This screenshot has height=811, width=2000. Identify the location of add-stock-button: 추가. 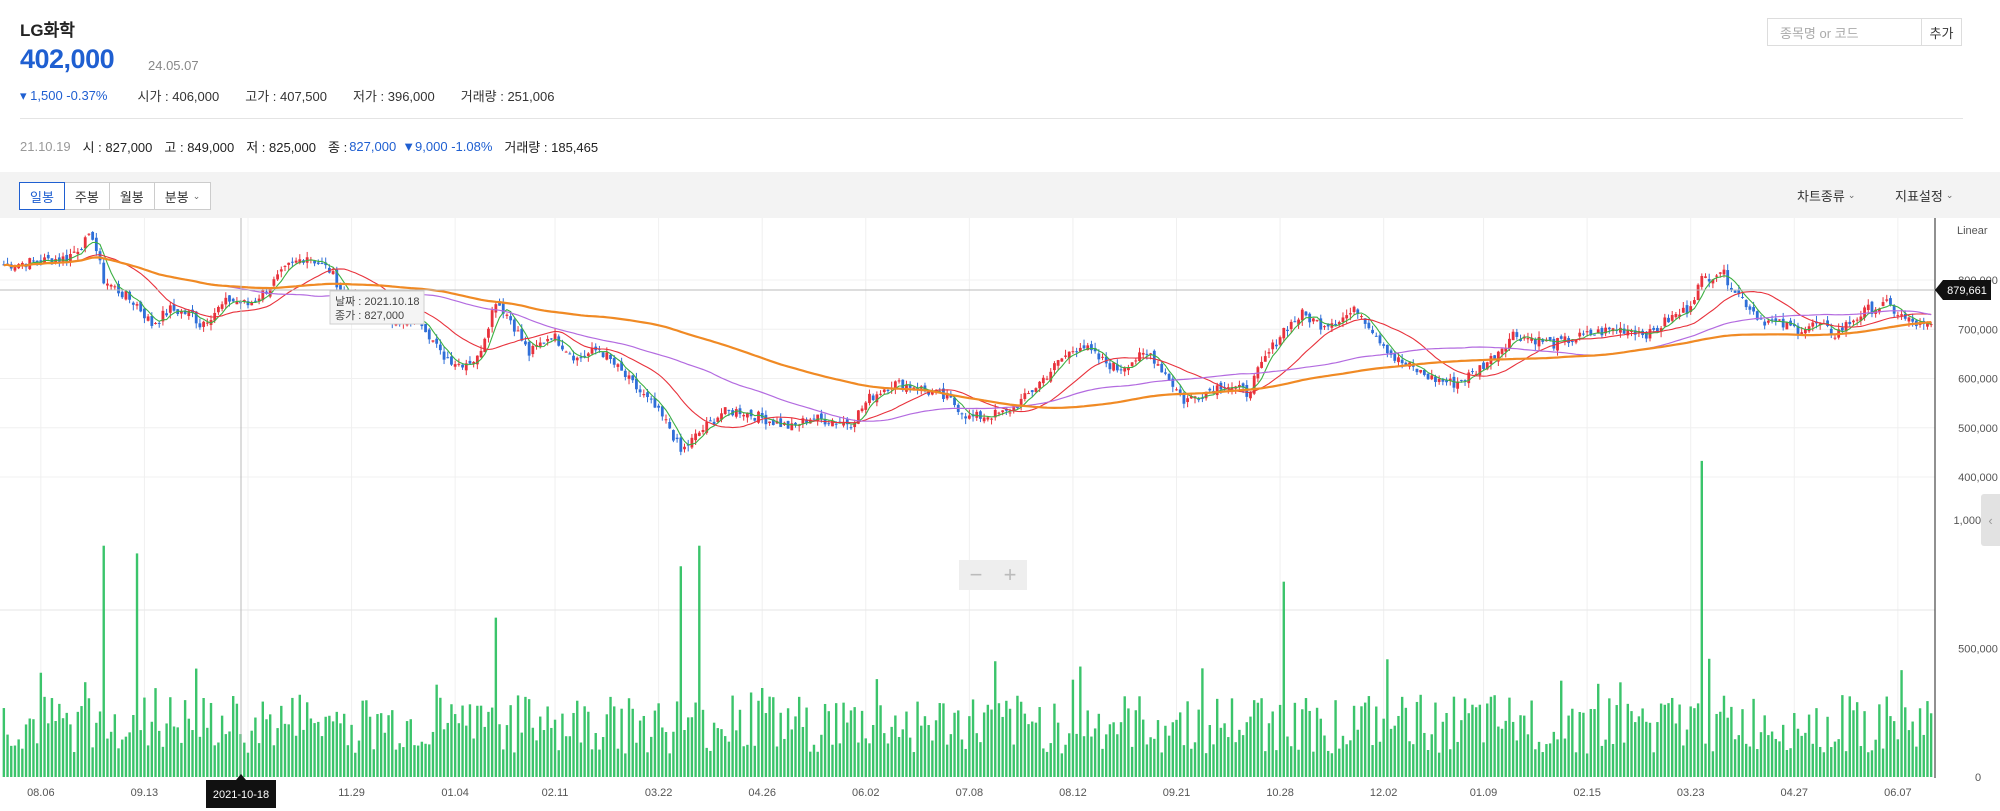
(1941, 32).